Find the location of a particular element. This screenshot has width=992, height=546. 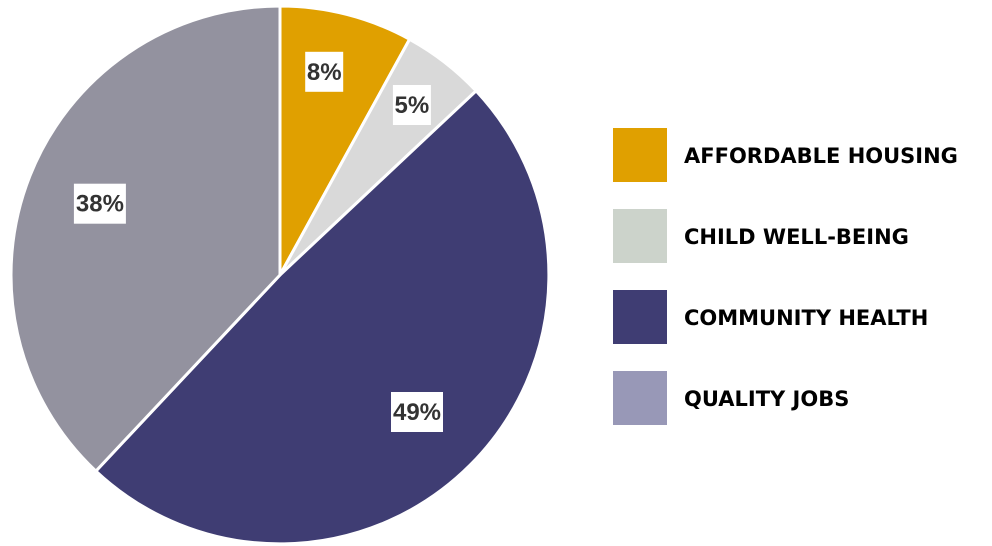

slice-label-quality-jobs: 38% is located at coordinates (99, 203).